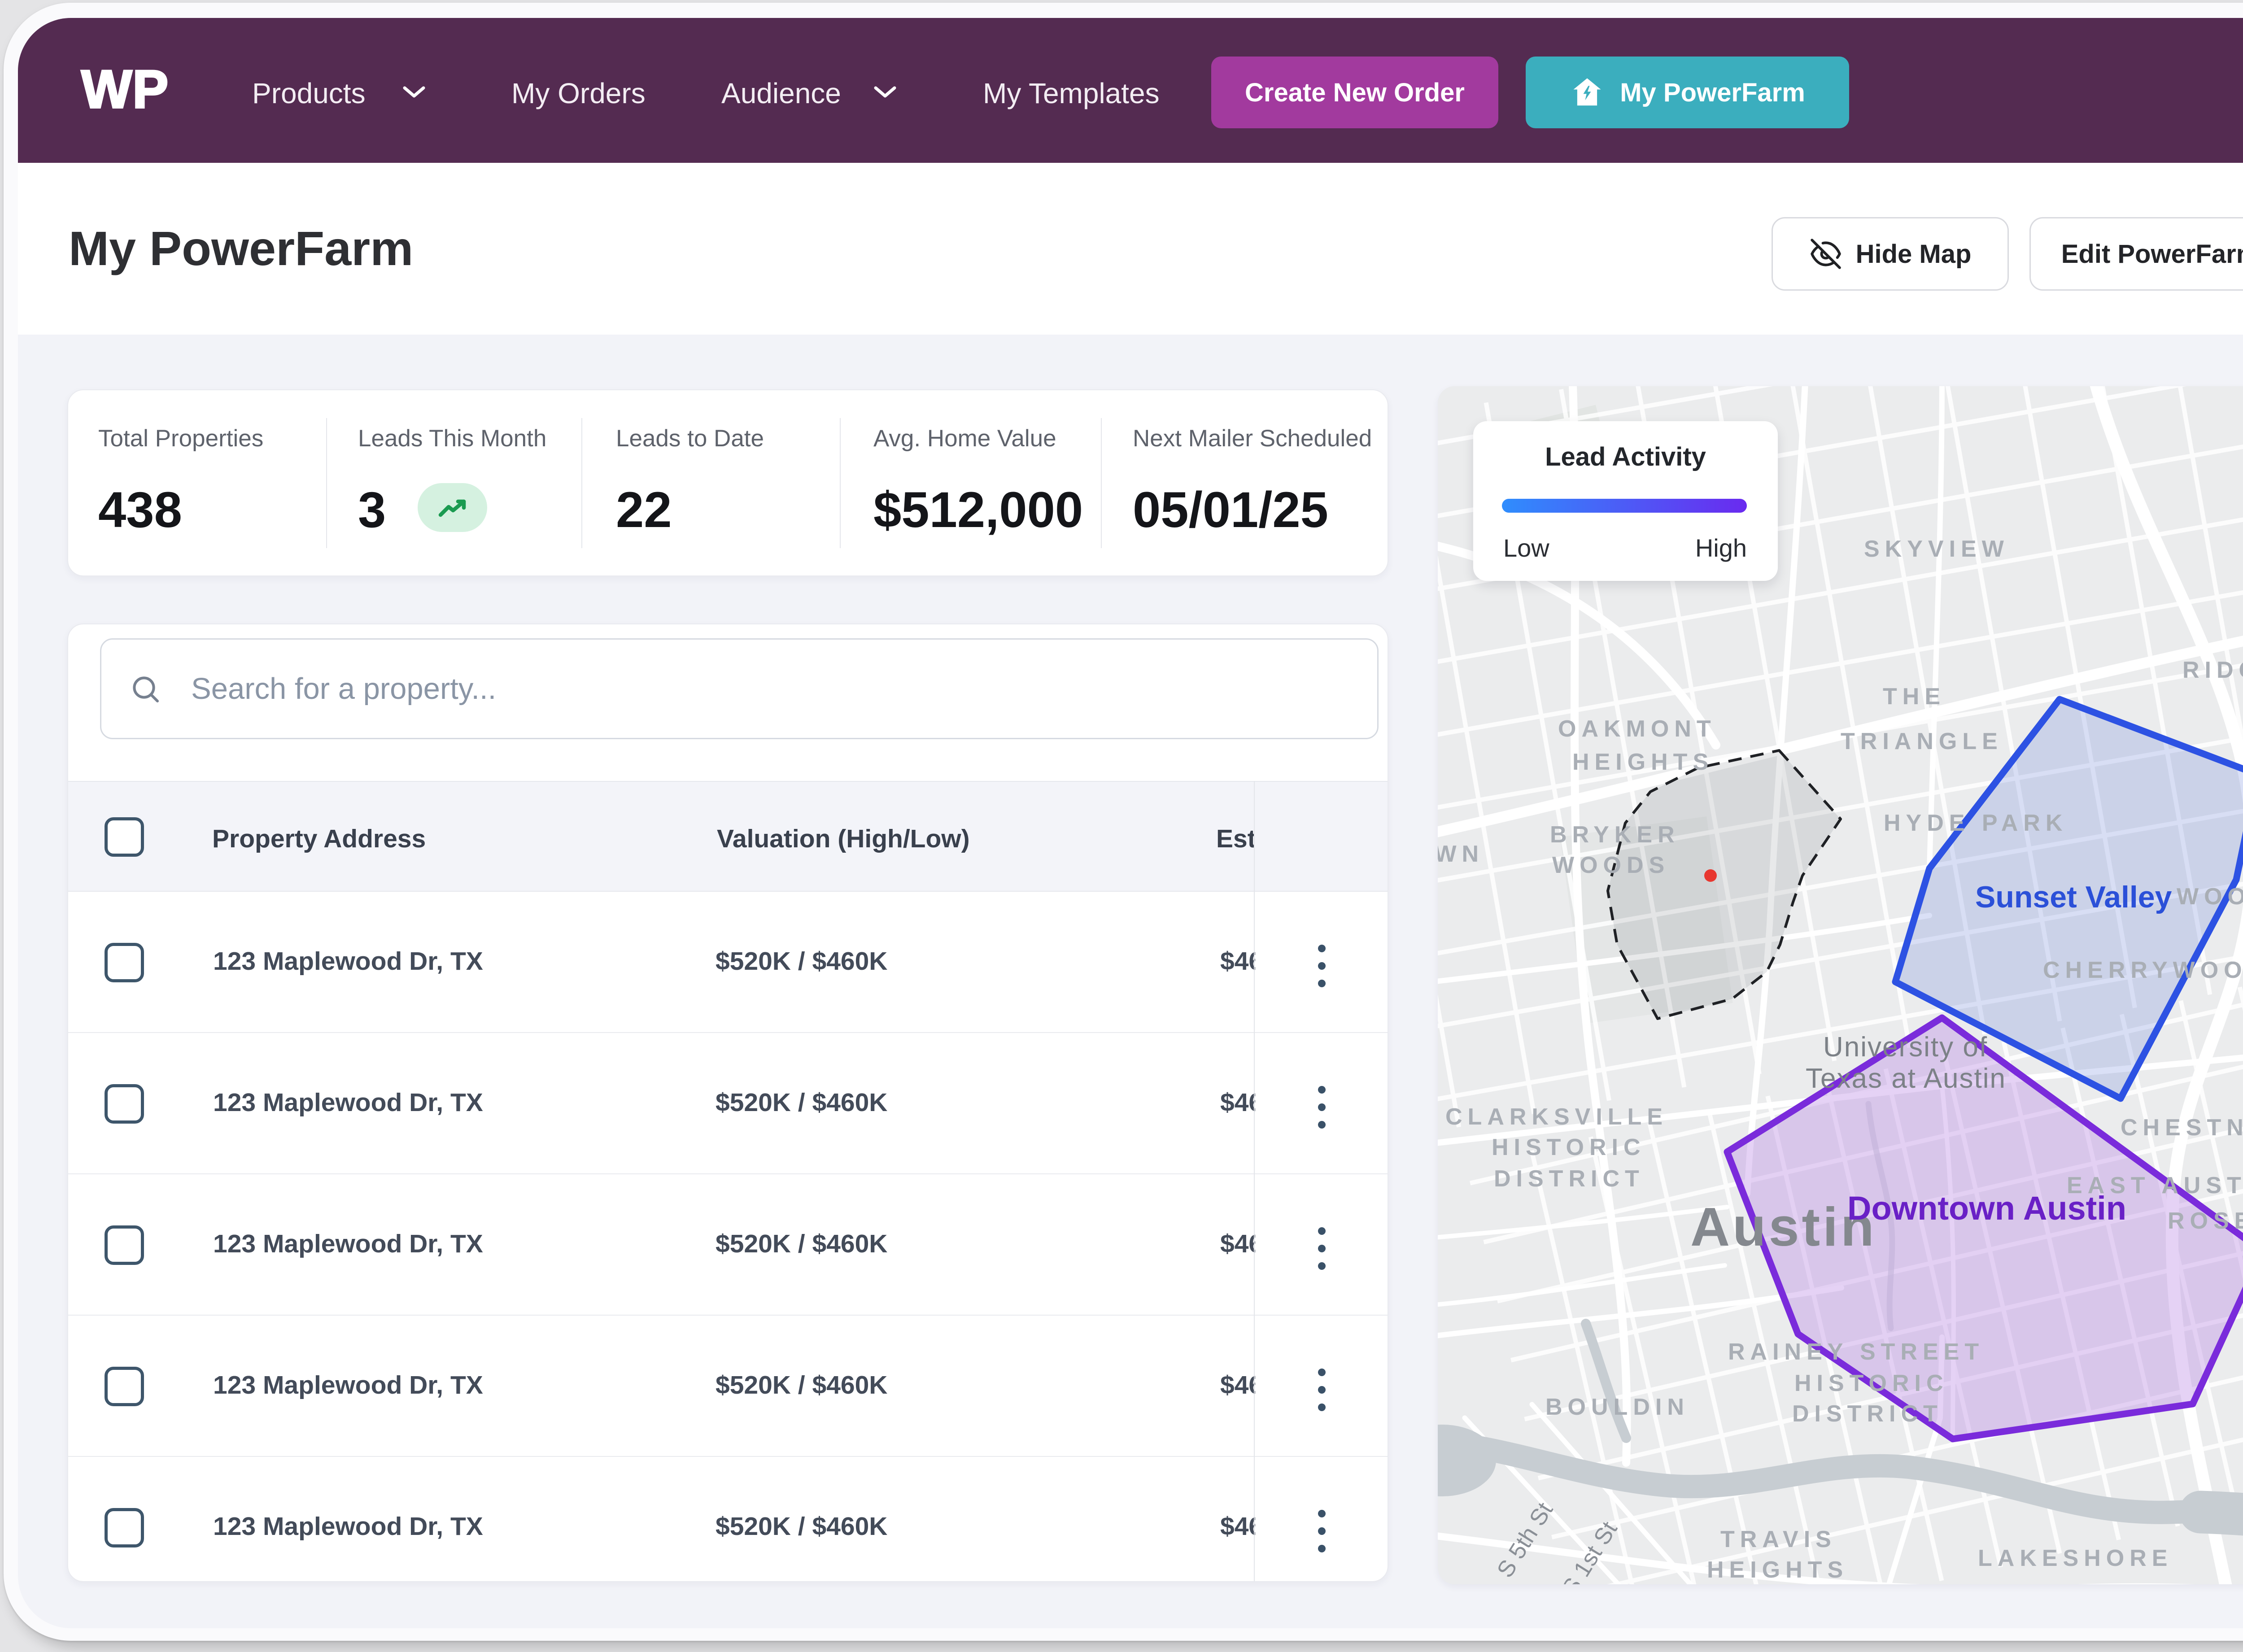 This screenshot has height=1652, width=2243. Describe the element at coordinates (2143, 970) in the screenshot. I see `svg-text: CHERRYWOOD` at that location.